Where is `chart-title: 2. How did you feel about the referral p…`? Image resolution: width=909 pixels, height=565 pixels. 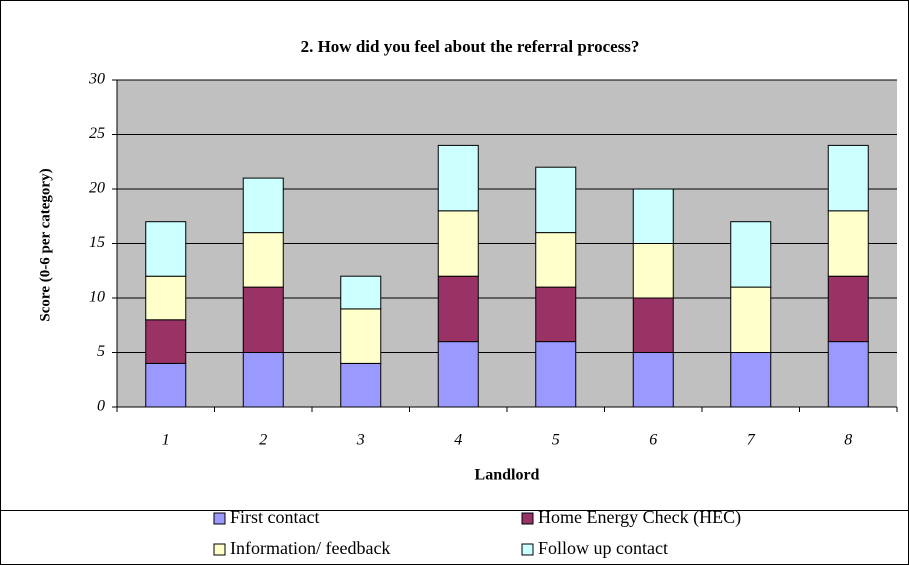 chart-title: 2. How did you feel about the referral p… is located at coordinates (470, 46).